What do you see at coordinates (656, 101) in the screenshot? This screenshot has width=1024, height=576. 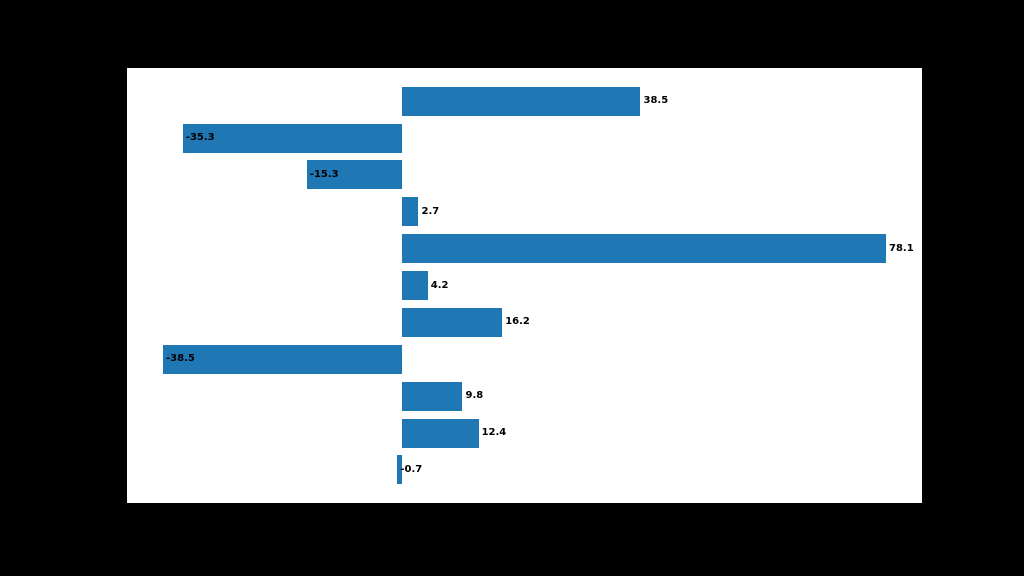 I see `bar-value-label: 38.5` at bounding box center [656, 101].